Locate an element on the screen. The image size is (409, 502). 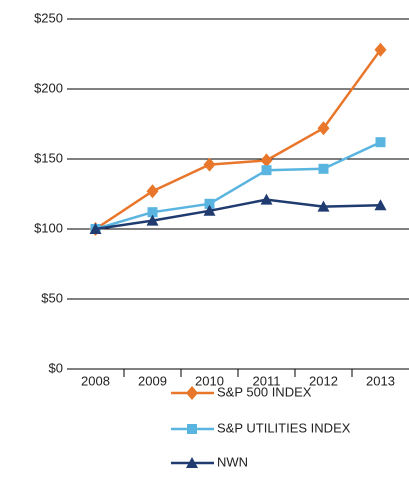
x-tick-label: 2009 is located at coordinates (152, 380).